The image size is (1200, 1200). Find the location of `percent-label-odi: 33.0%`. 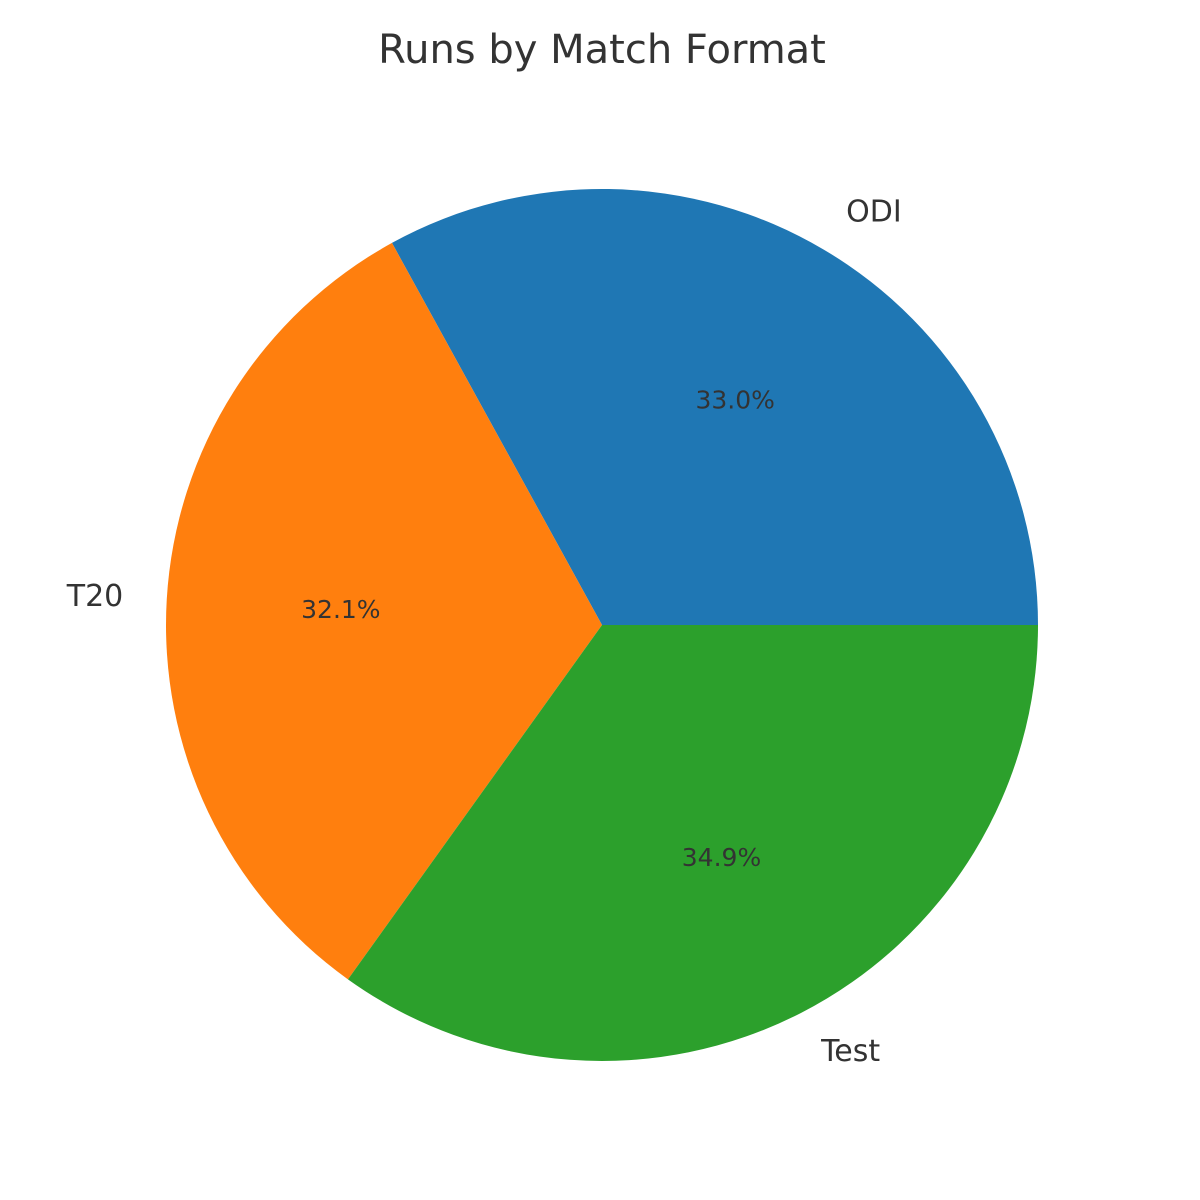

percent-label-odi: 33.0% is located at coordinates (734, 399).